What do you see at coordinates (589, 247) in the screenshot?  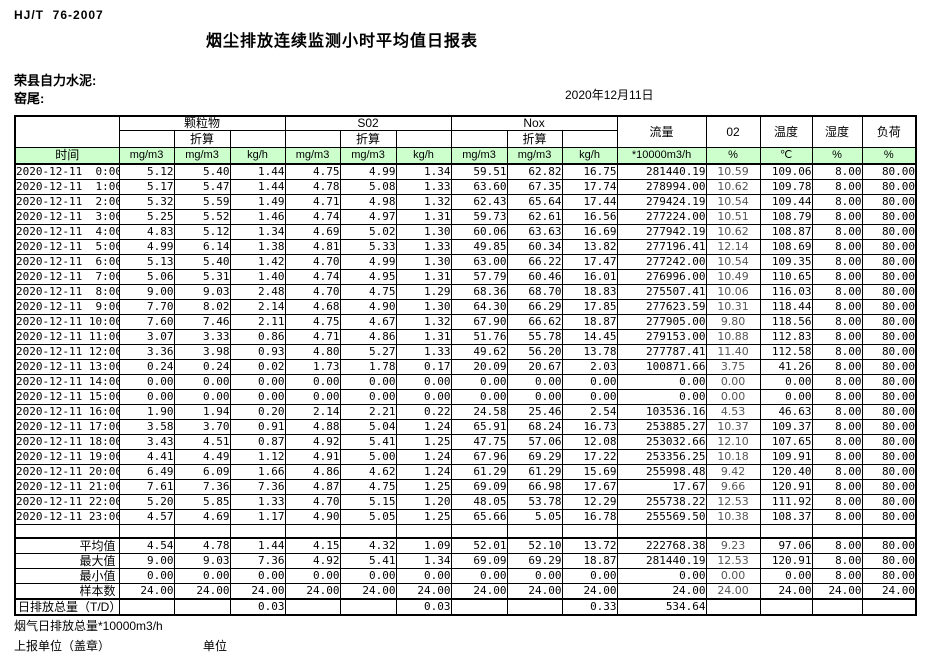 I see `value-cell: 13.82` at bounding box center [589, 247].